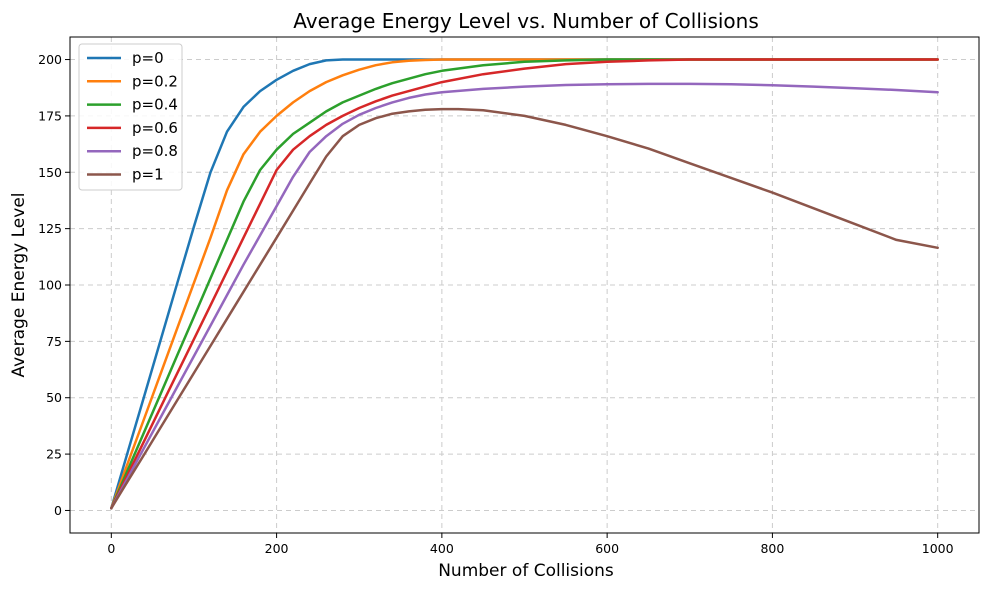 Image resolution: width=989 pixels, height=590 pixels. I want to click on x-tick-label: 200, so click(277, 548).